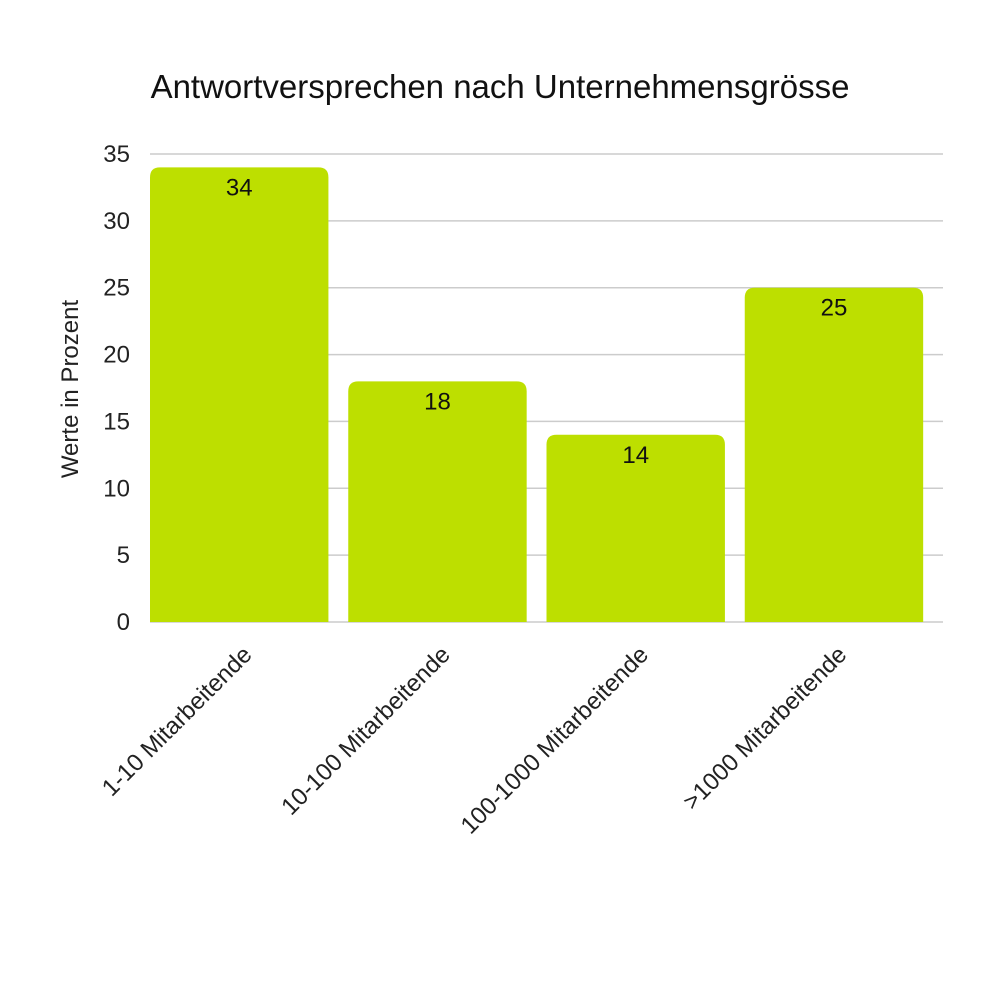 This screenshot has height=1000, width=1000. I want to click on data-label: 18, so click(437, 401).